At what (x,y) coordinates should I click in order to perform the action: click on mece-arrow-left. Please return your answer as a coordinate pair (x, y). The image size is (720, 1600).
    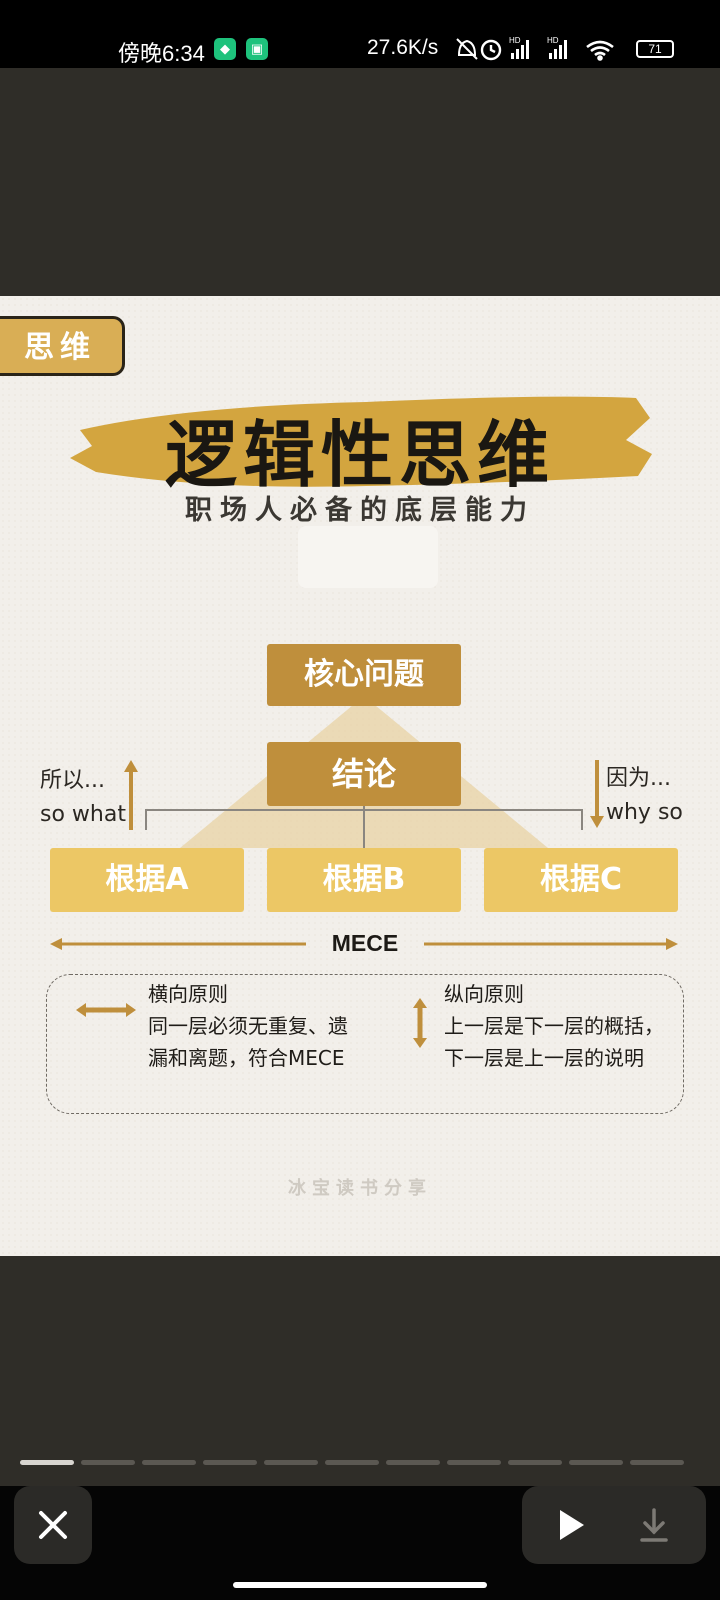
    Looking at the image, I should click on (178, 944).